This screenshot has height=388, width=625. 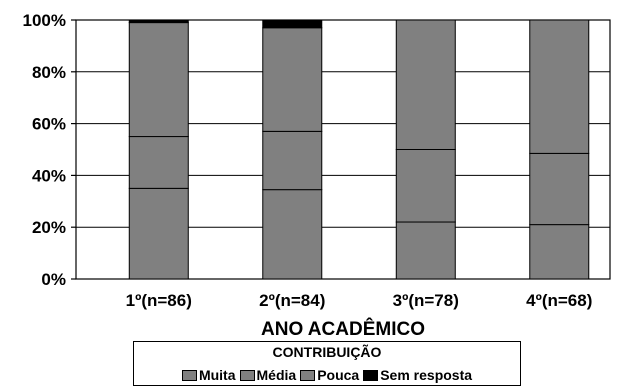 I want to click on legend-items: Muita Média Pouca Sem resposta, so click(x=327, y=375).